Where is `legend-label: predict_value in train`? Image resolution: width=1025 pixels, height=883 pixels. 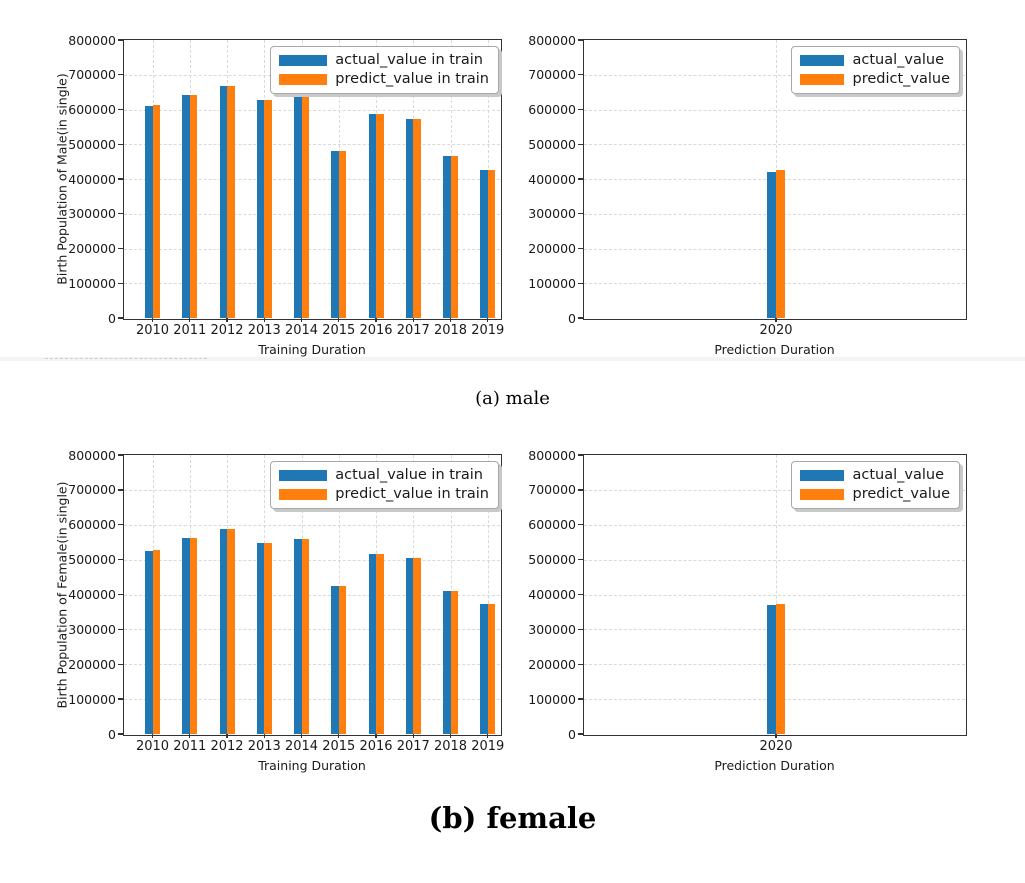 legend-label: predict_value in train is located at coordinates (412, 79).